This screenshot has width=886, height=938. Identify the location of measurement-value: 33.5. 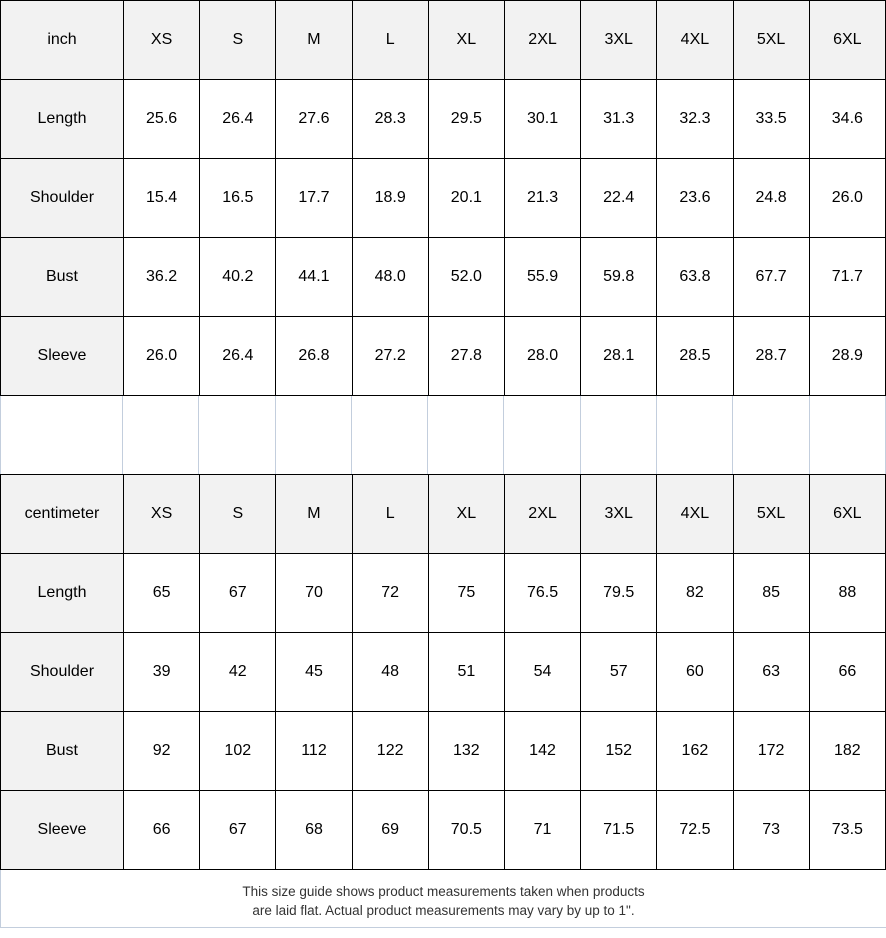
(771, 119).